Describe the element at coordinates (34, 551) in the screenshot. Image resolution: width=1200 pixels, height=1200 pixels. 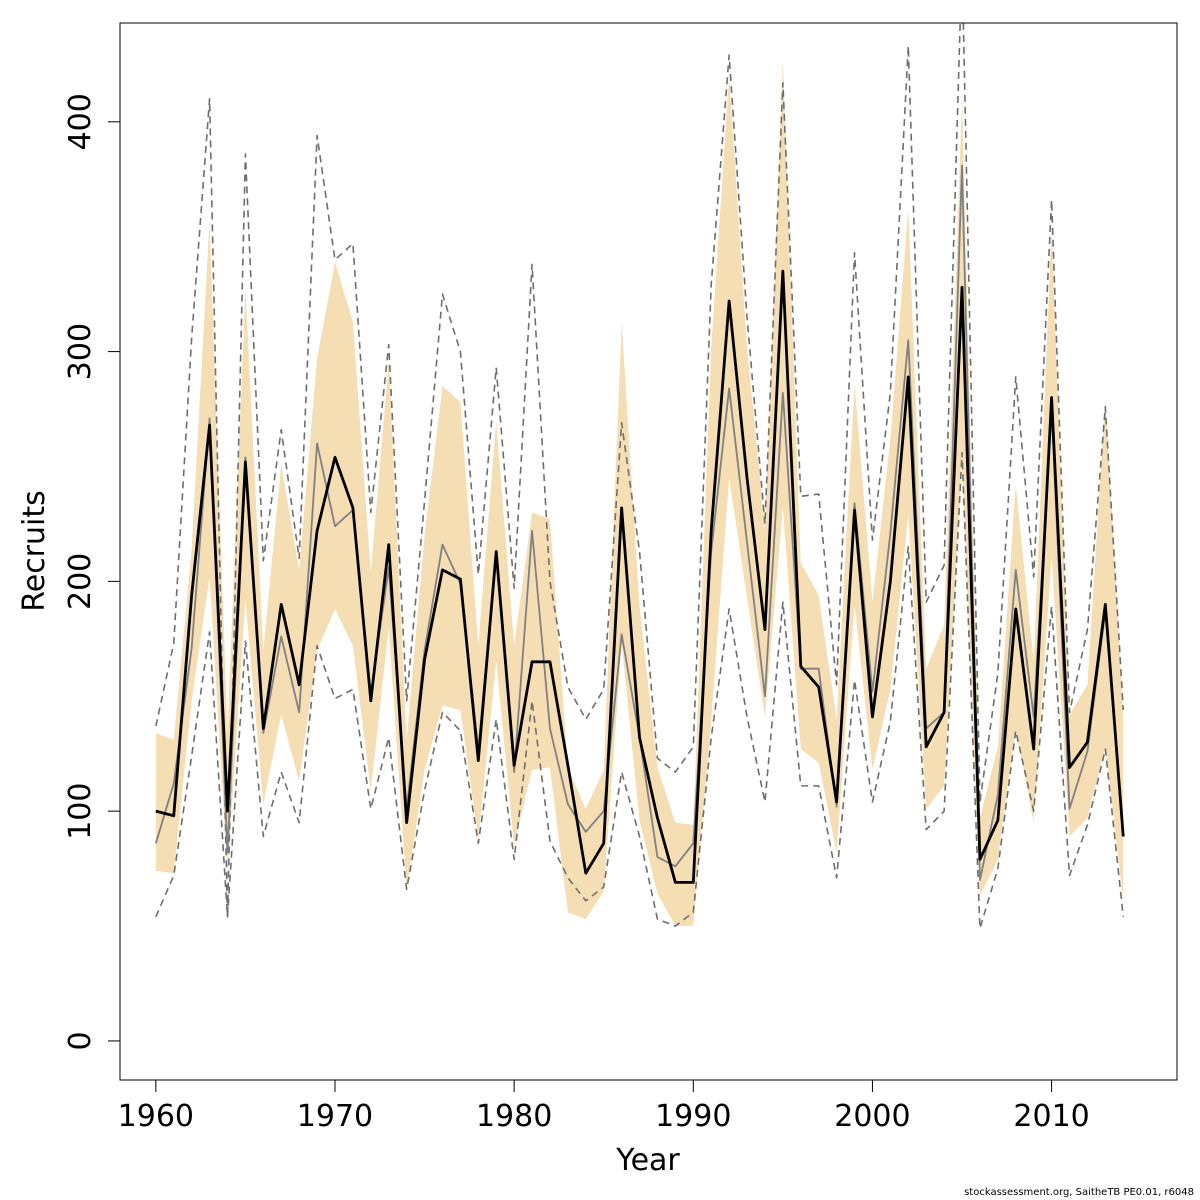
I see `y-axis-title: Recruits` at that location.